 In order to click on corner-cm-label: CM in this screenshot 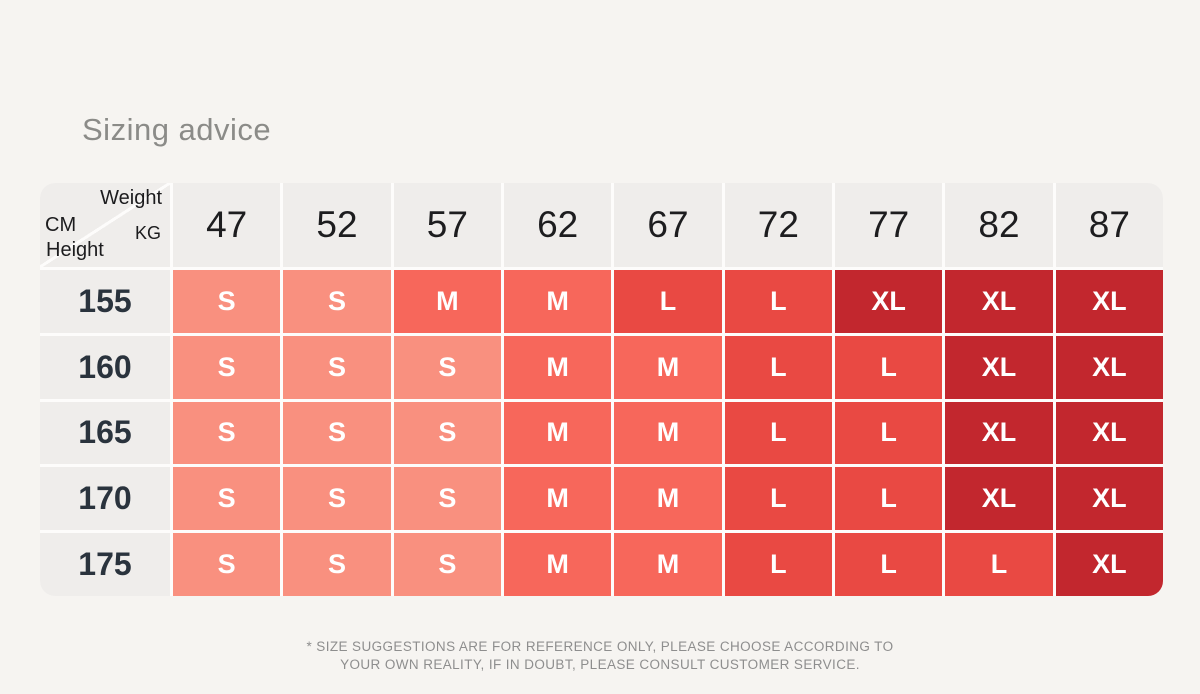, I will do `click(61, 225)`.